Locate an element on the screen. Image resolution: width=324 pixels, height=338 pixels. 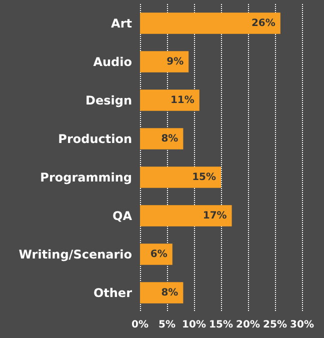
y-tick-label: Production is located at coordinates (95, 139).